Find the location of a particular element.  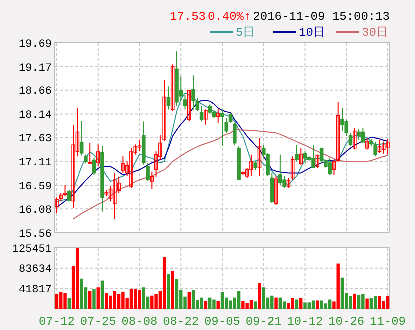

x-tick-label: 08-22 is located at coordinates (181, 322).